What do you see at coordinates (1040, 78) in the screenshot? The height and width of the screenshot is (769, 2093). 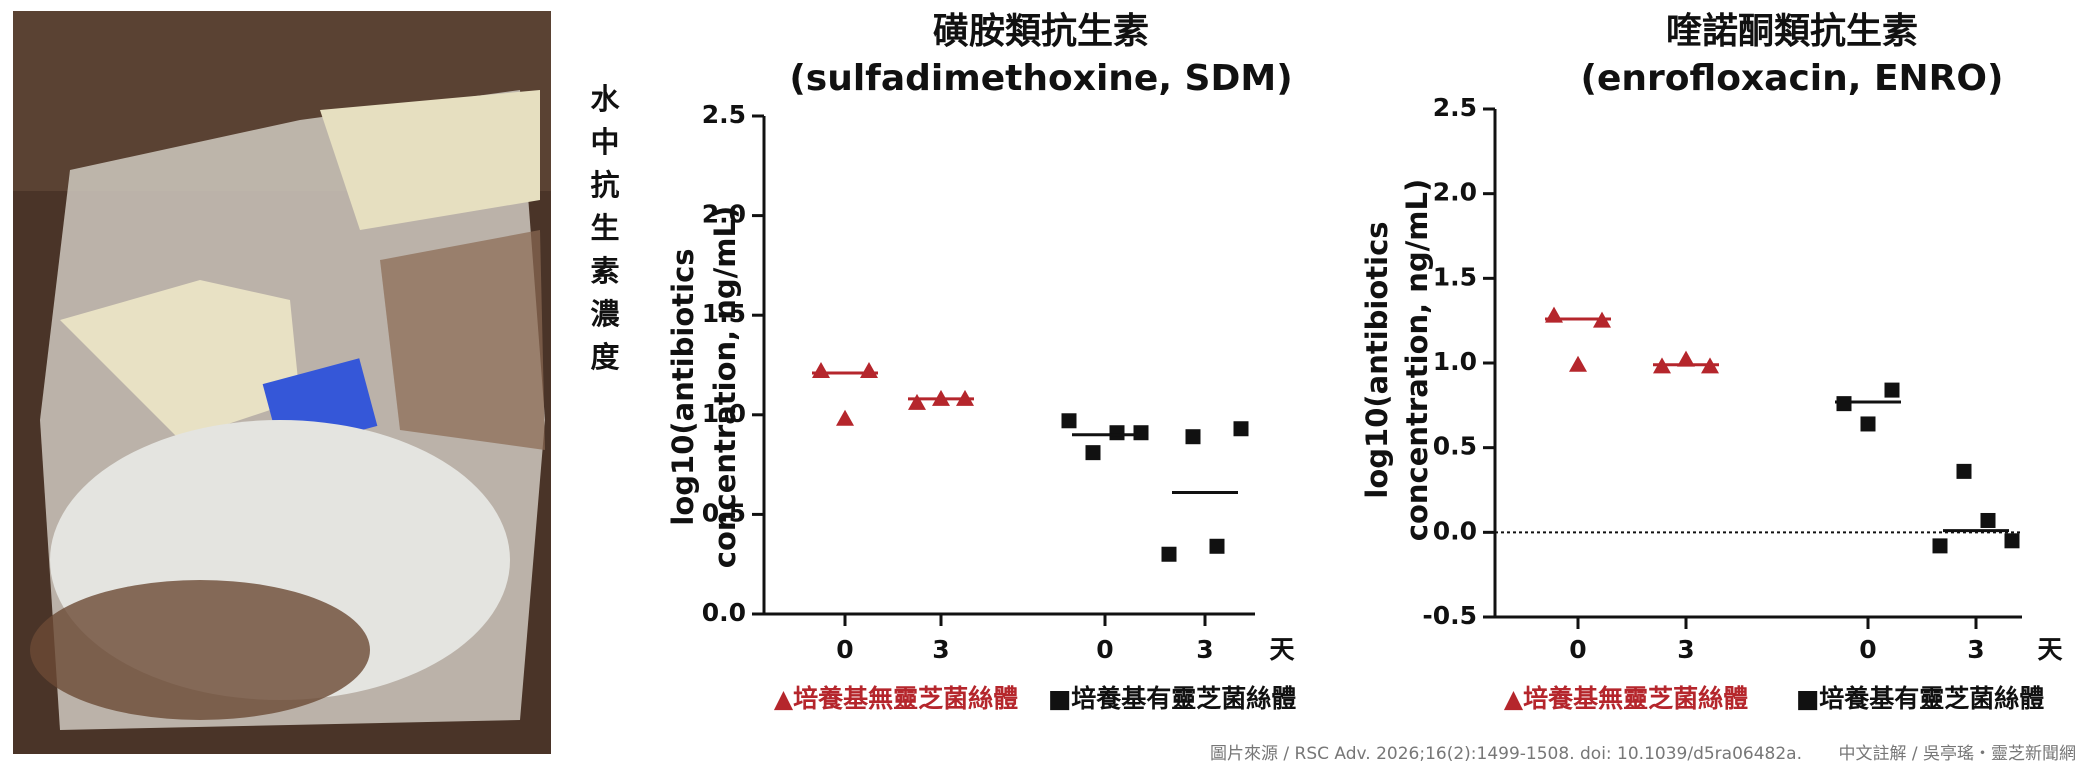 I see `chart-title: (sulfadimethoxine, SDM)` at bounding box center [1040, 78].